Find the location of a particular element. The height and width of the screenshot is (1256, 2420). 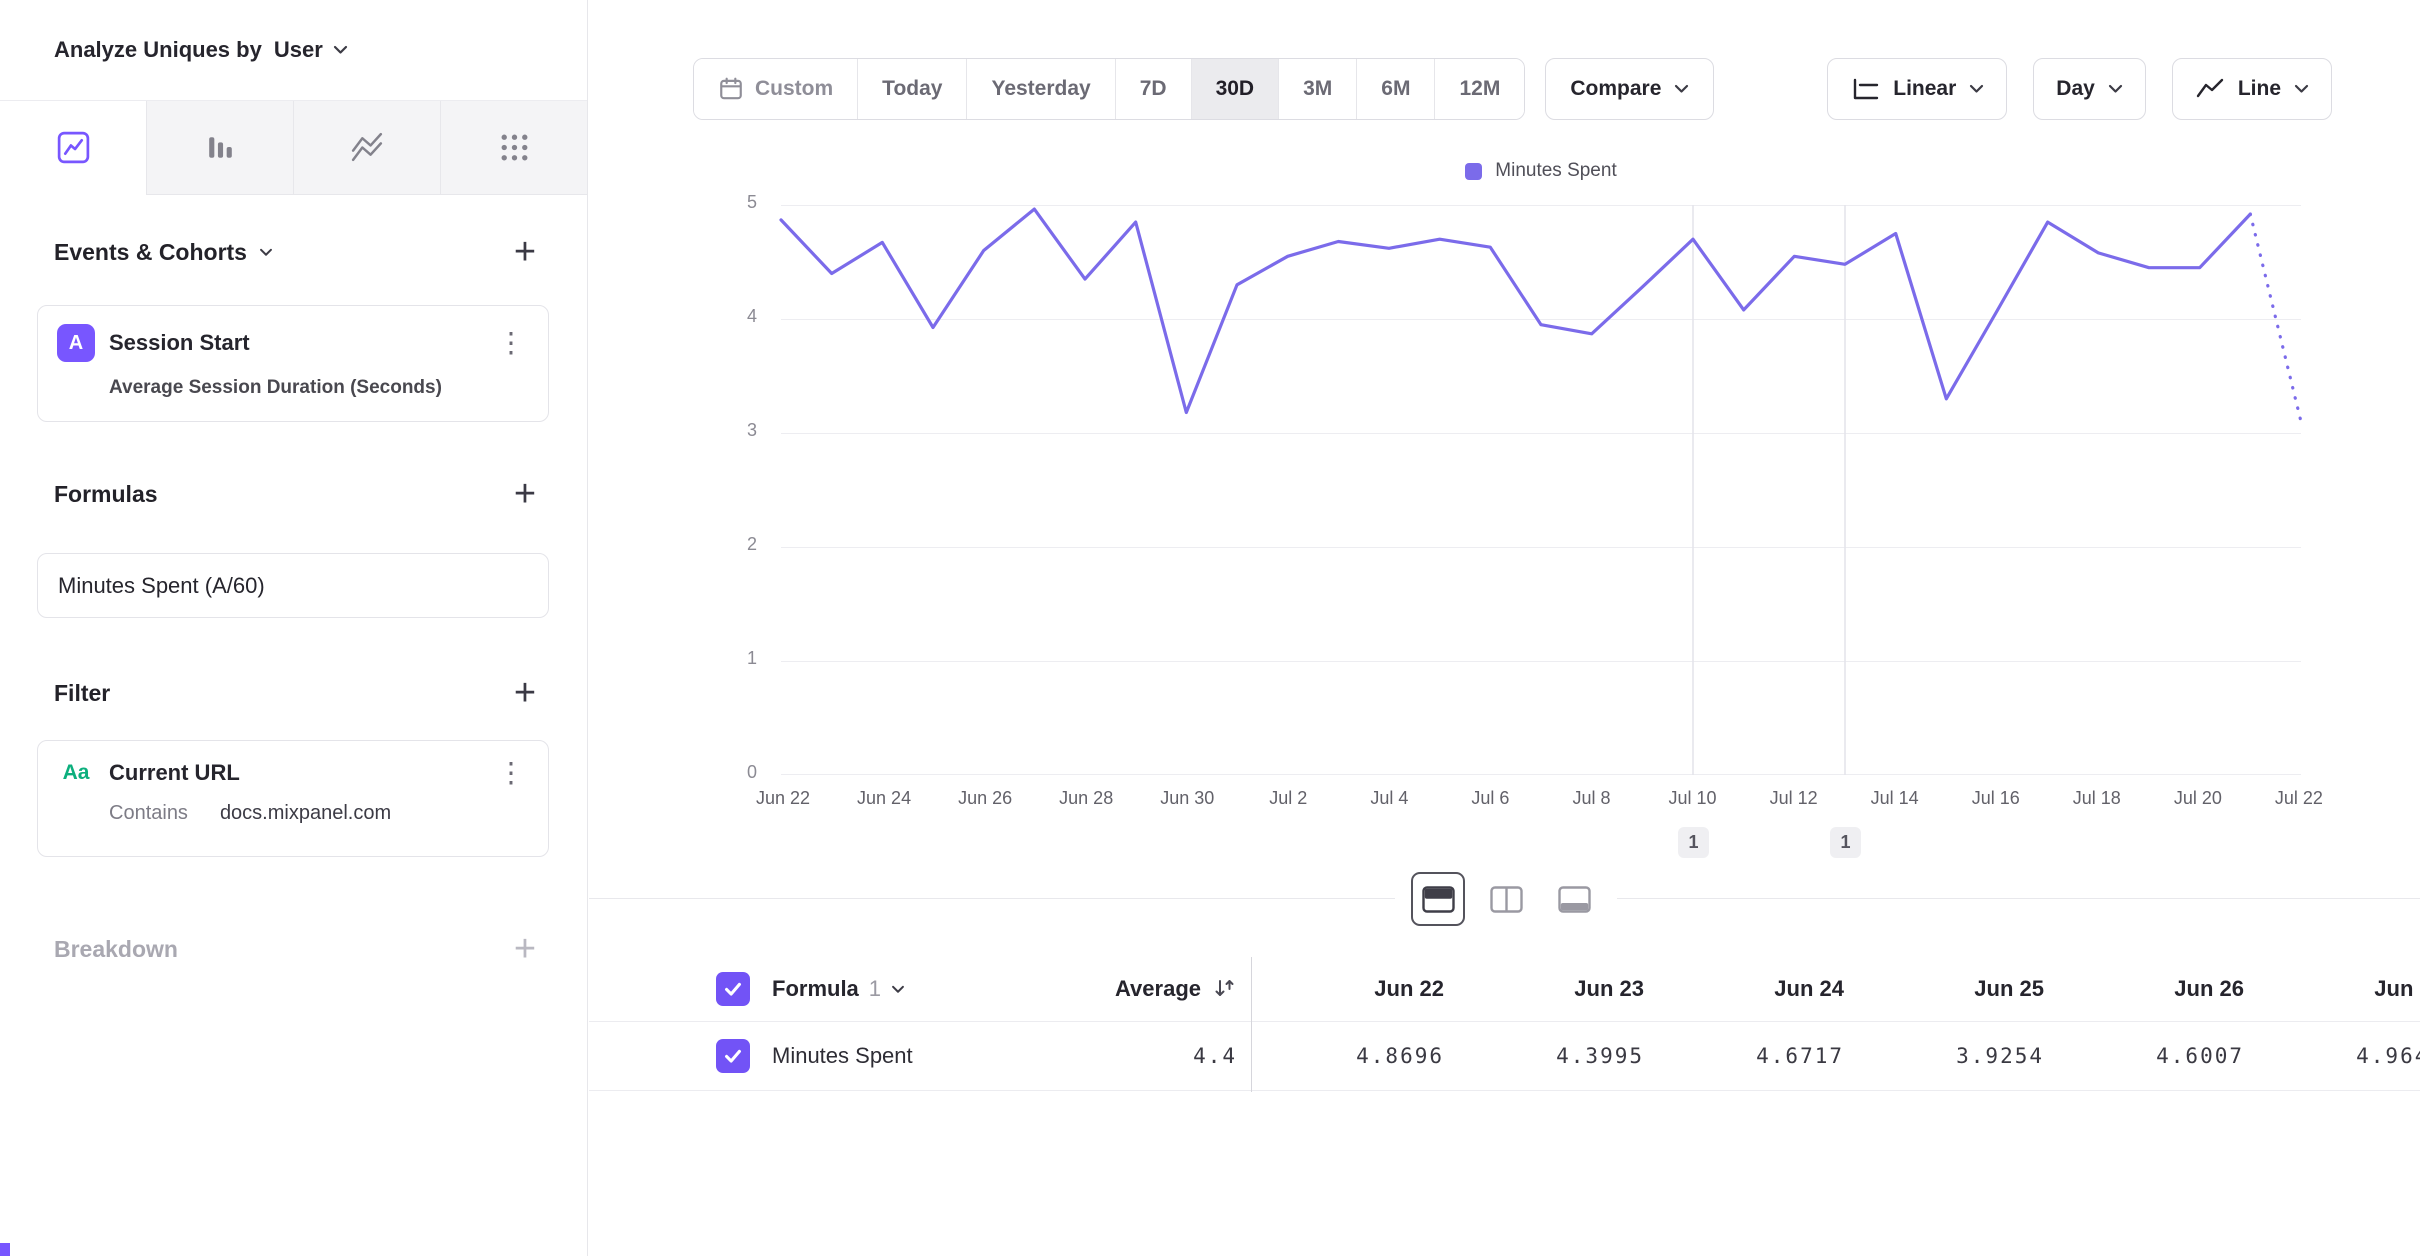

x-axis-tick-label: Jul 16 is located at coordinates (1995, 798).